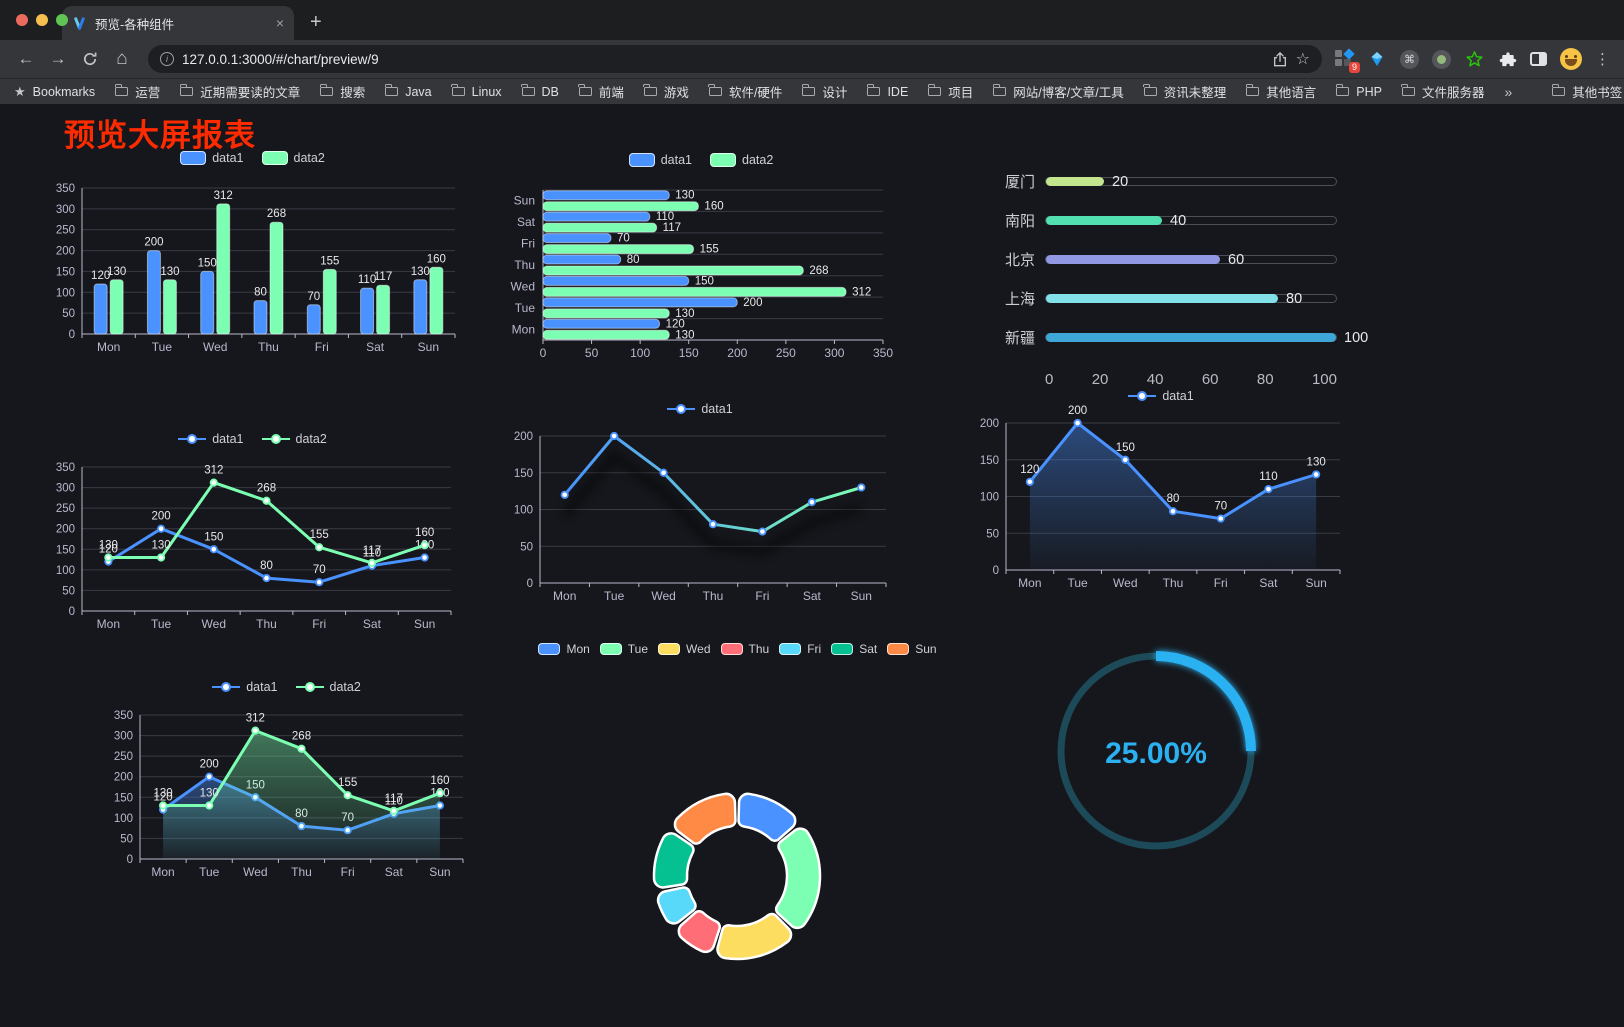 This screenshot has width=1624, height=1027. What do you see at coordinates (1586, 91) in the screenshot?
I see `other-bookmarks-folder: 其他书签` at bounding box center [1586, 91].